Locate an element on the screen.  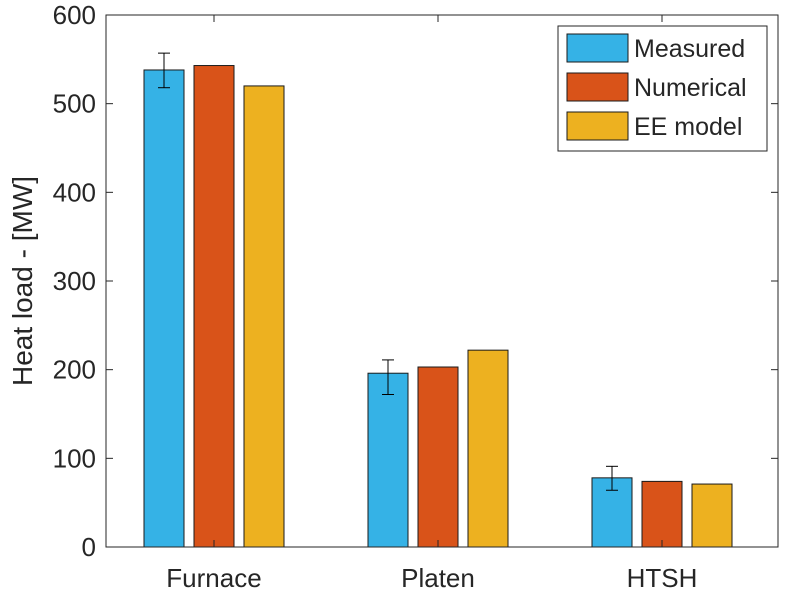
y-tick-label: 600 is located at coordinates (74, 15).